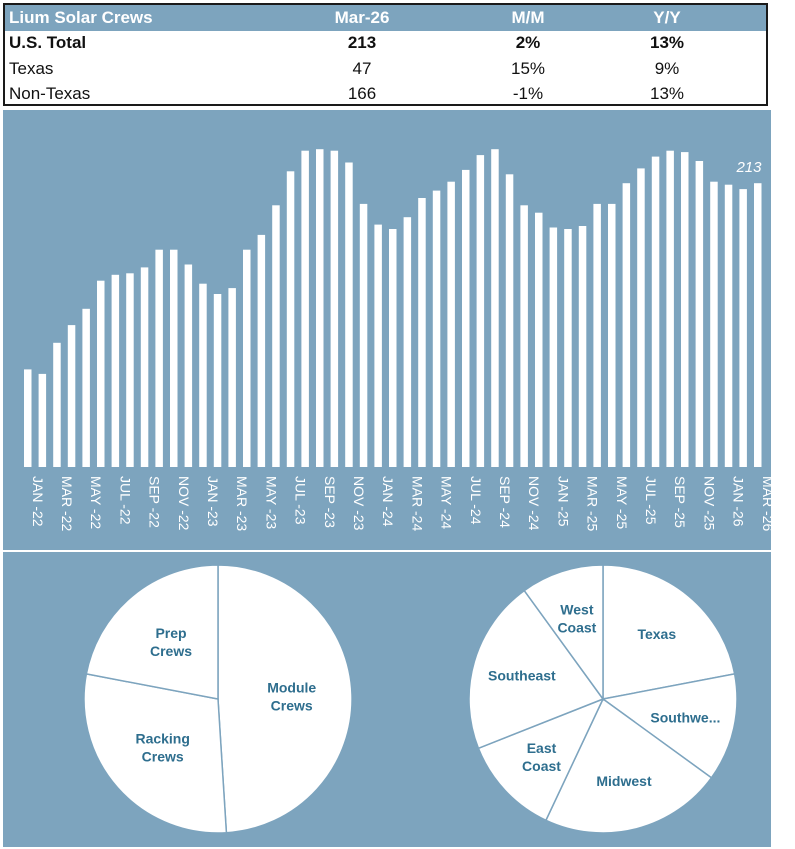  I want to click on x-tick-label: MAR -26, so click(765, 503).